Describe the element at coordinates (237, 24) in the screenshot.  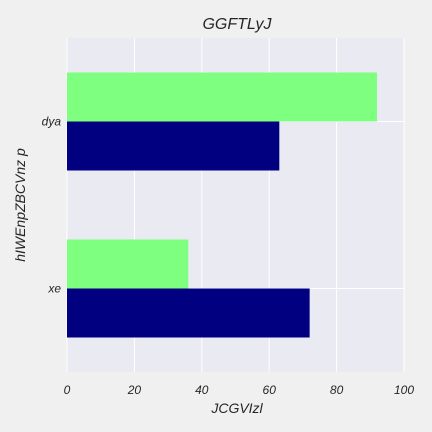
I see `chart-title: GGFTLyJ` at that location.